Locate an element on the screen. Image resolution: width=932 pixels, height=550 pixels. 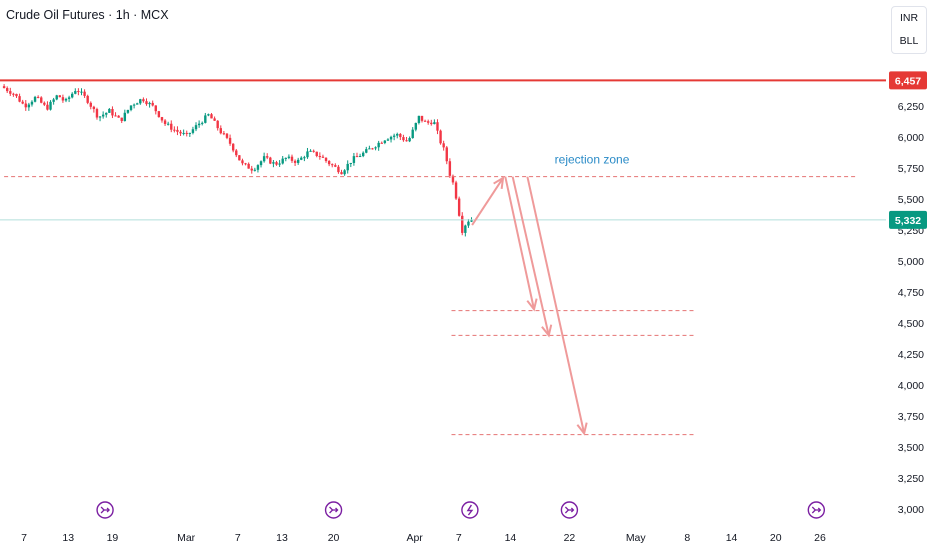
chart-title: Crude Oil Futures · 1h · MCX is located at coordinates (87, 15).